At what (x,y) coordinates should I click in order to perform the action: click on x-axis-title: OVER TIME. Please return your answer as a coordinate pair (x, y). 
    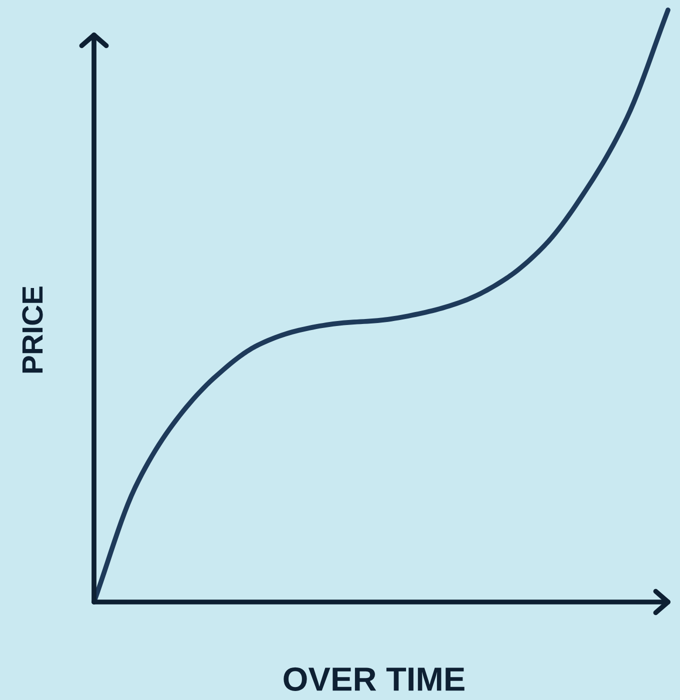
    Looking at the image, I should click on (374, 679).